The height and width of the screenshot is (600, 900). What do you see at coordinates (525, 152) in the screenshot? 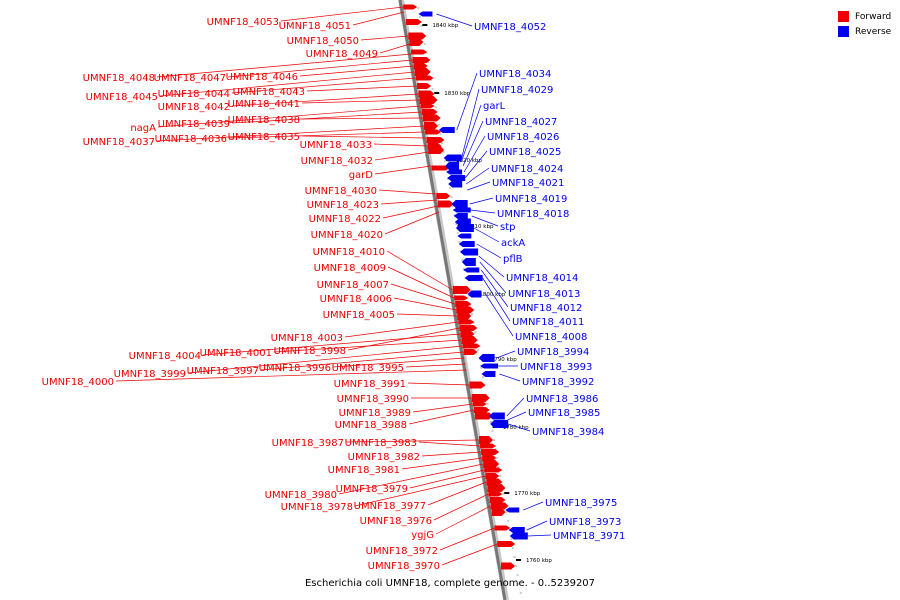
I see `reverse-gene-label: UMNF18_4025` at bounding box center [525, 152].